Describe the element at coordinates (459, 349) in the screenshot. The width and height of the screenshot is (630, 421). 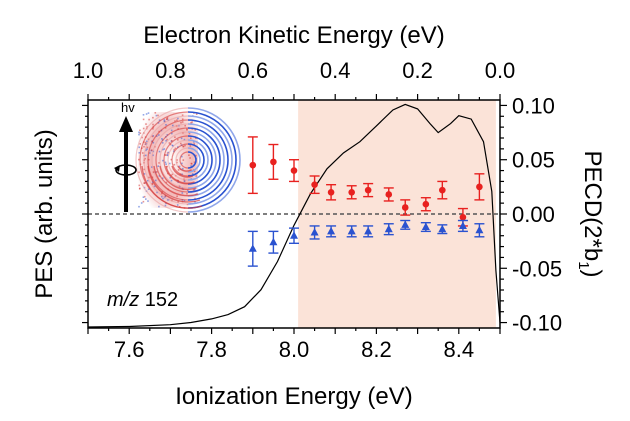
I see `x-tick-label: 8.4` at that location.